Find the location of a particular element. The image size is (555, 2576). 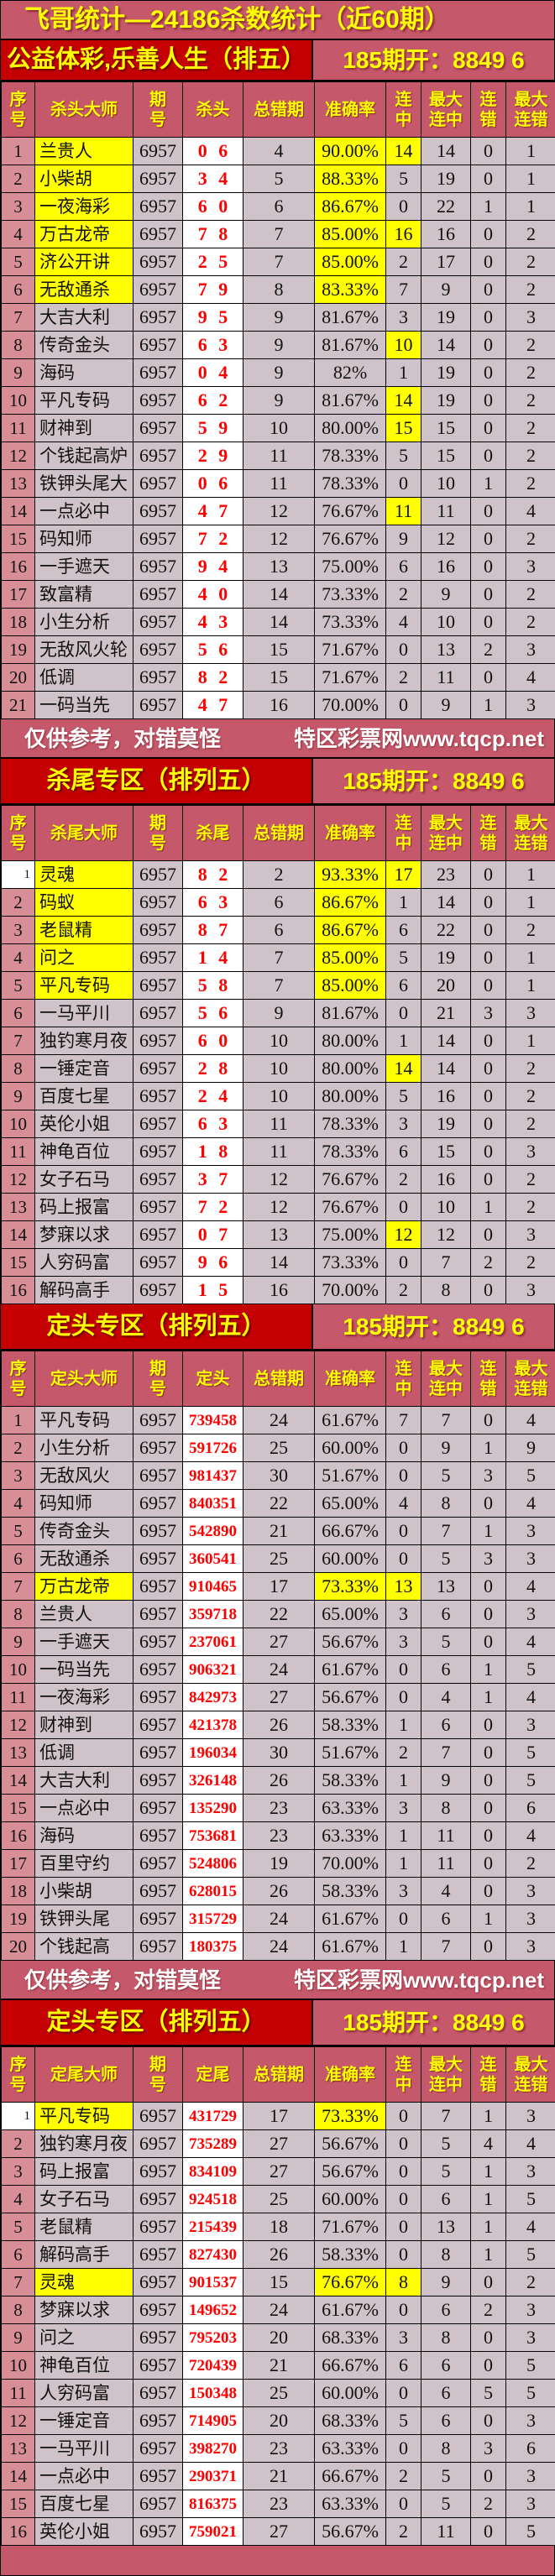

section-banner-3: 定头专区（排列五） 185期开：8849 6 is located at coordinates (277, 1327).